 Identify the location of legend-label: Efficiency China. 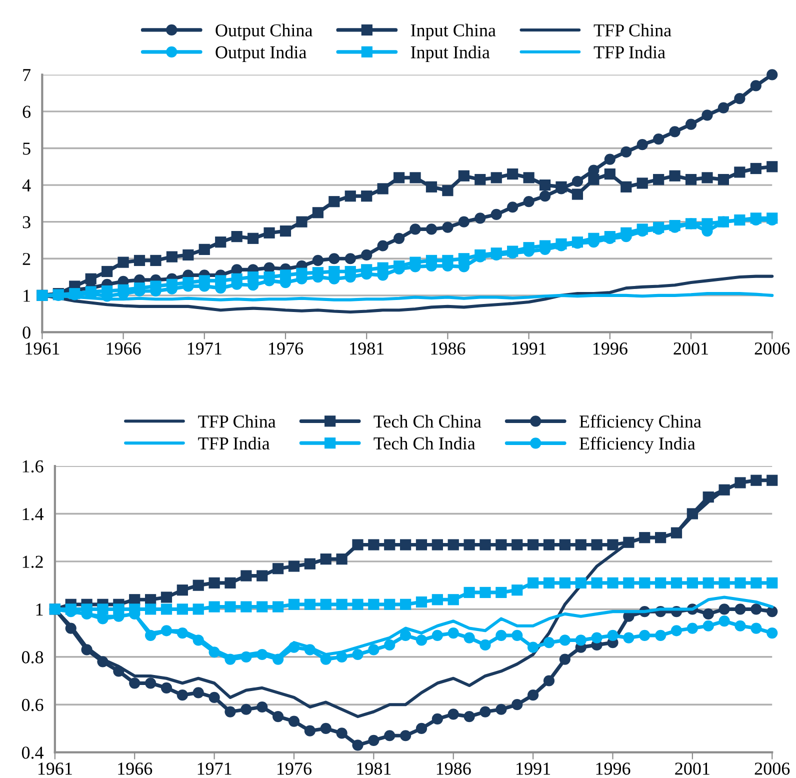
(640, 423).